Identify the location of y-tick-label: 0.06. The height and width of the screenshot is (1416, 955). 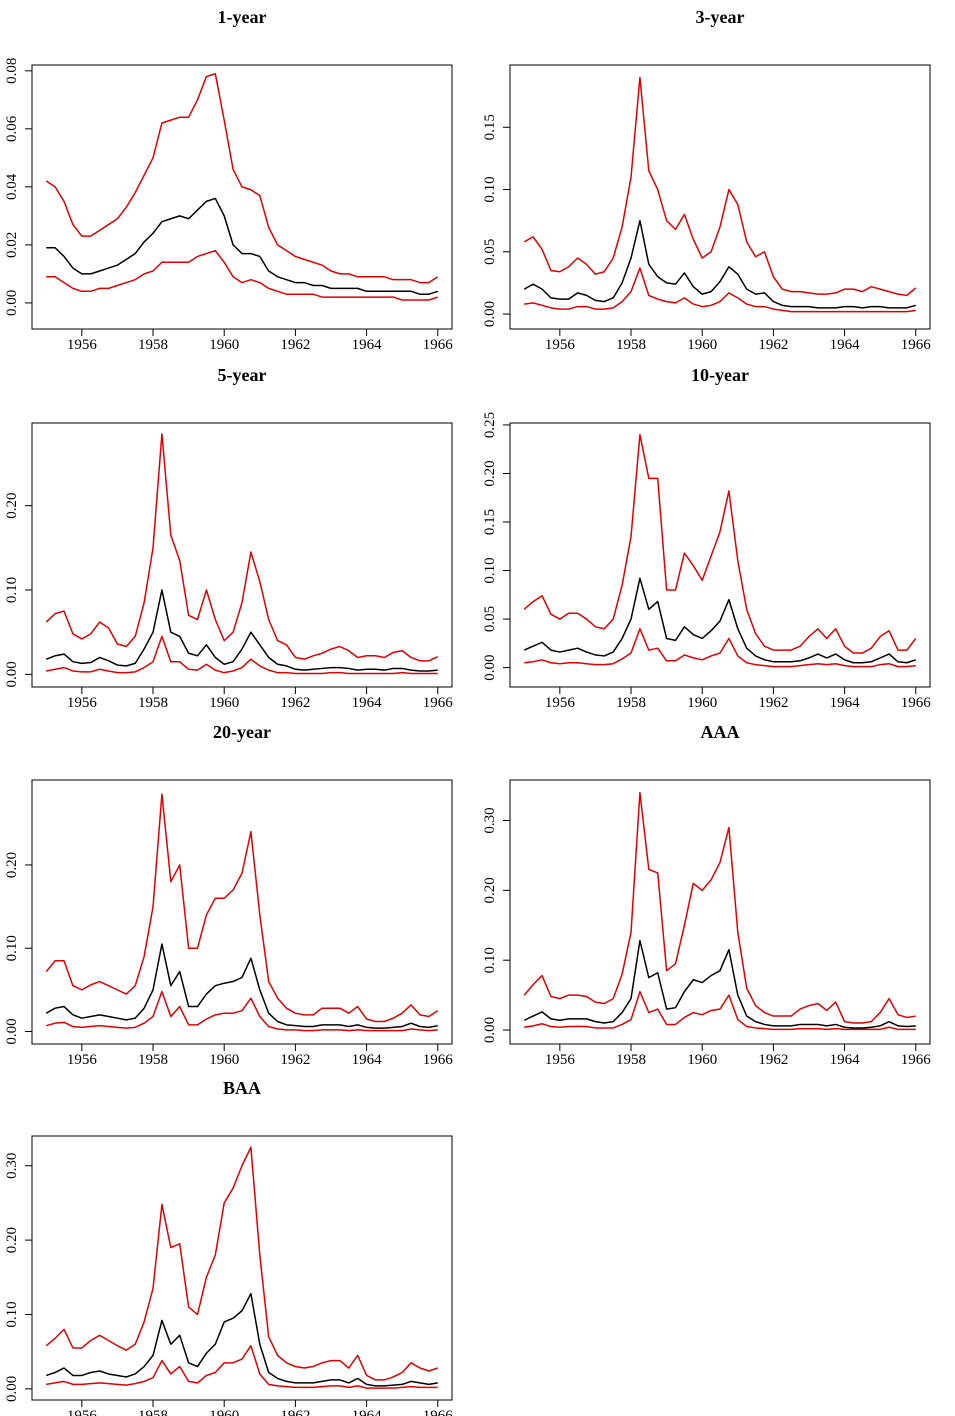
(12, 128).